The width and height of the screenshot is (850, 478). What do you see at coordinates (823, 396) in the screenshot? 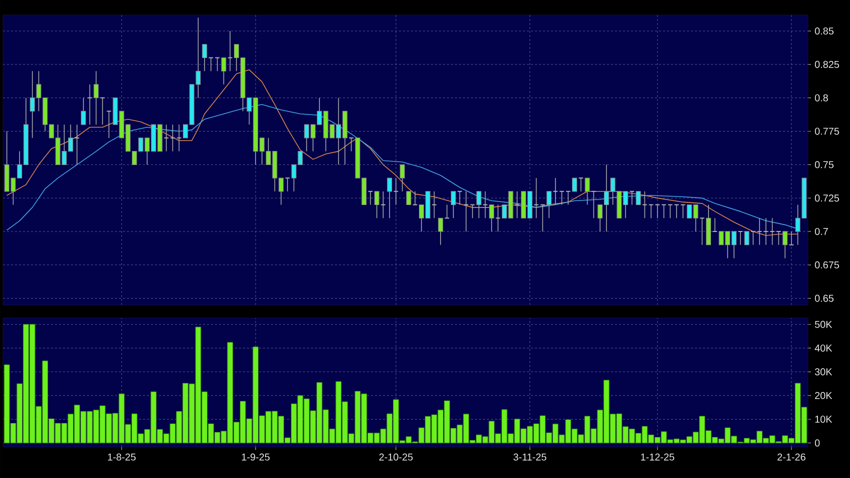
I see `y-tick-label: 20K` at bounding box center [823, 396].